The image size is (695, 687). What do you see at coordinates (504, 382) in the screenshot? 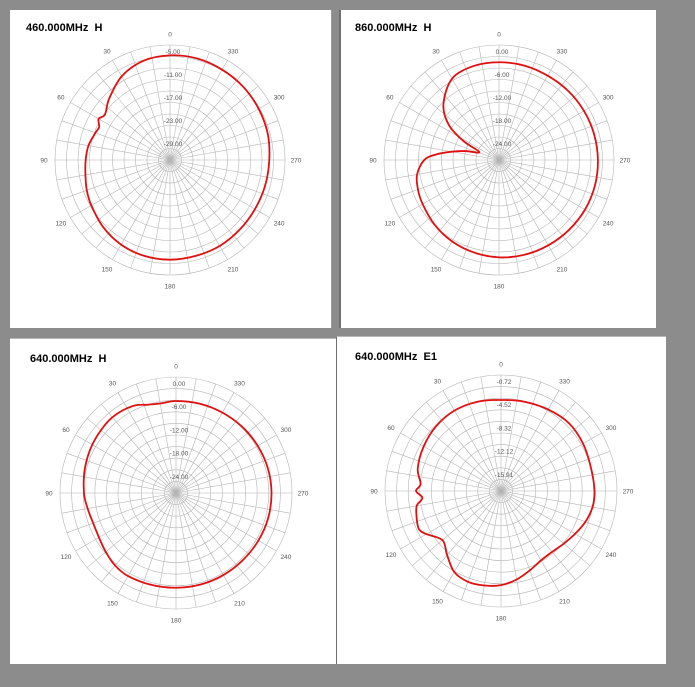
I see `radial-tick-label: -0.72` at bounding box center [504, 382].